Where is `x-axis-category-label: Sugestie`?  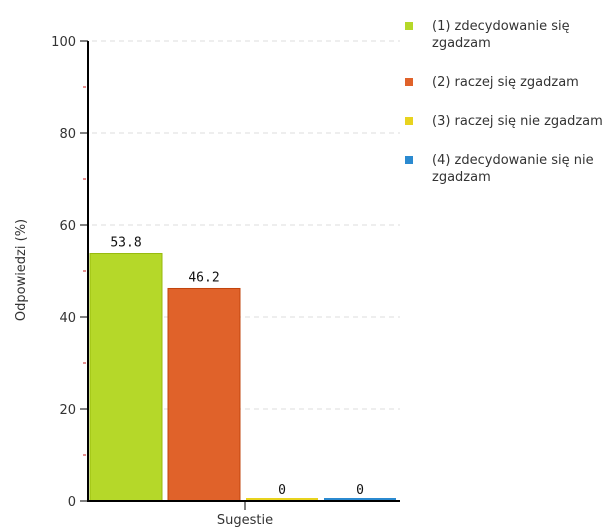
x-axis-category-label: Sugestie is located at coordinates (245, 520).